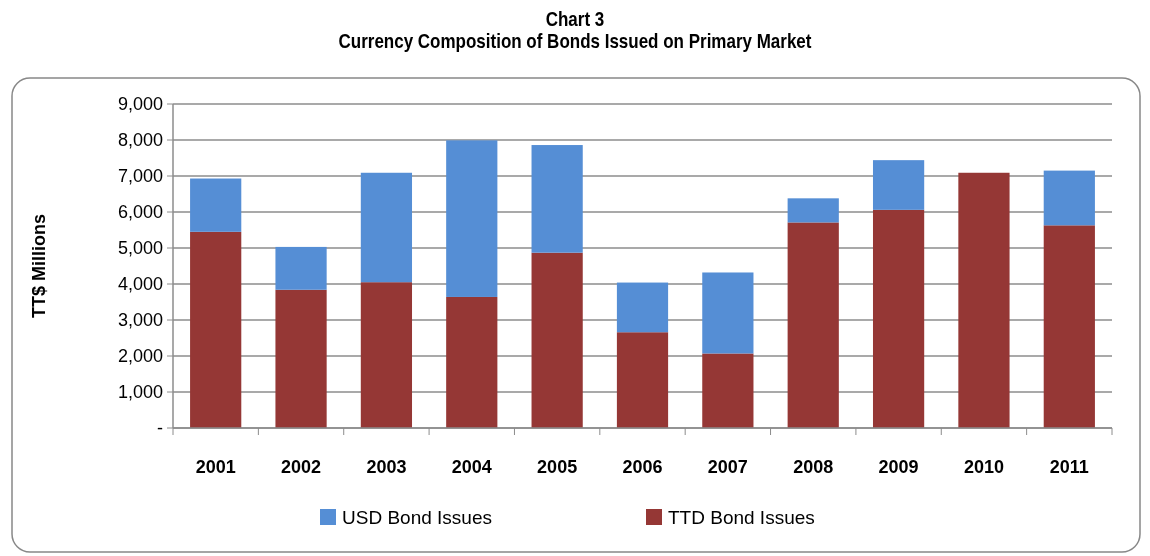  Describe the element at coordinates (417, 517) in the screenshot. I see `legend-label: USD Bond Issues` at that location.